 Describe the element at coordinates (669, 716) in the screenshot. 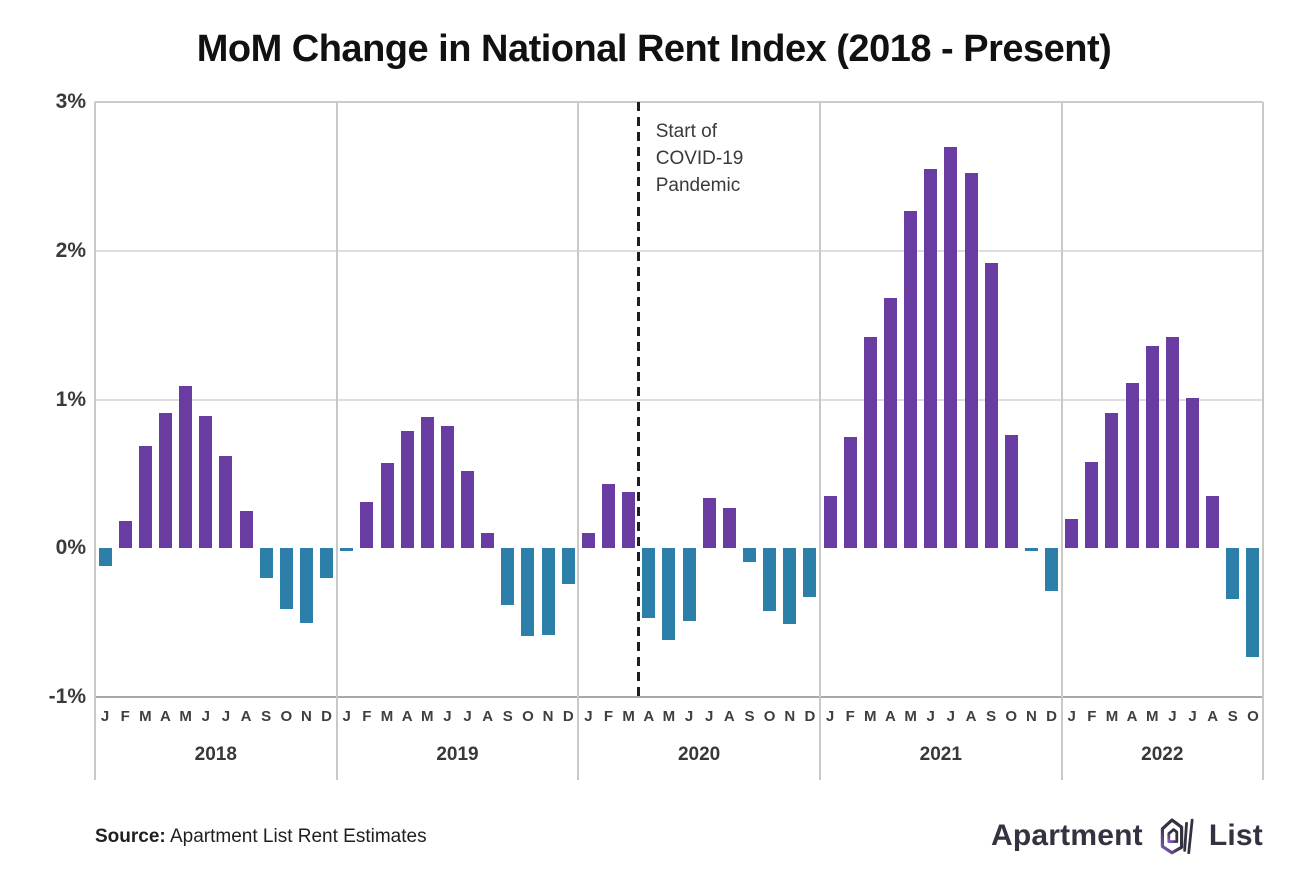

I see `month-label-2020-M: M` at that location.